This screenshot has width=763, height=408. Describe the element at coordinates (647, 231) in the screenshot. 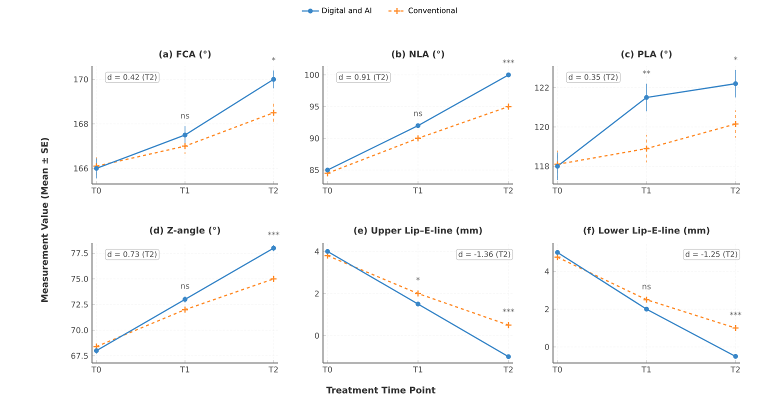

I see `chart-title: (f) Lower Lip–E-line (mm)` at that location.